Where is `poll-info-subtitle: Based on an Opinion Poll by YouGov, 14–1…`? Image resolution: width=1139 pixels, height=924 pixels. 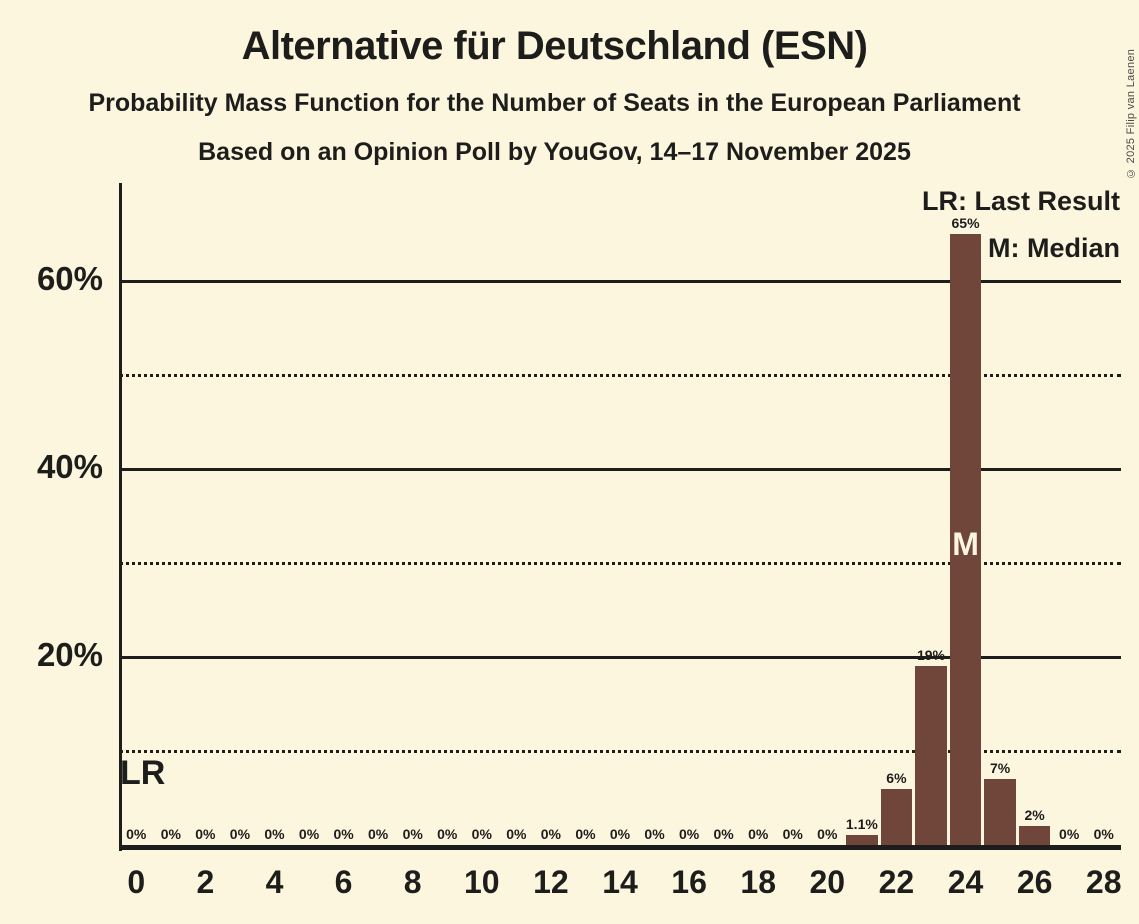
poll-info-subtitle: Based on an Opinion Poll by YouGov, 14–1… is located at coordinates (554, 152).